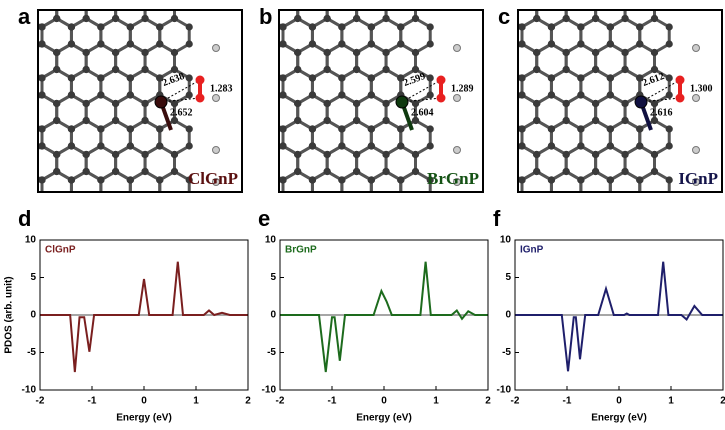 This screenshot has width=725, height=430. I want to click on legend-label: IGnP, so click(532, 250).